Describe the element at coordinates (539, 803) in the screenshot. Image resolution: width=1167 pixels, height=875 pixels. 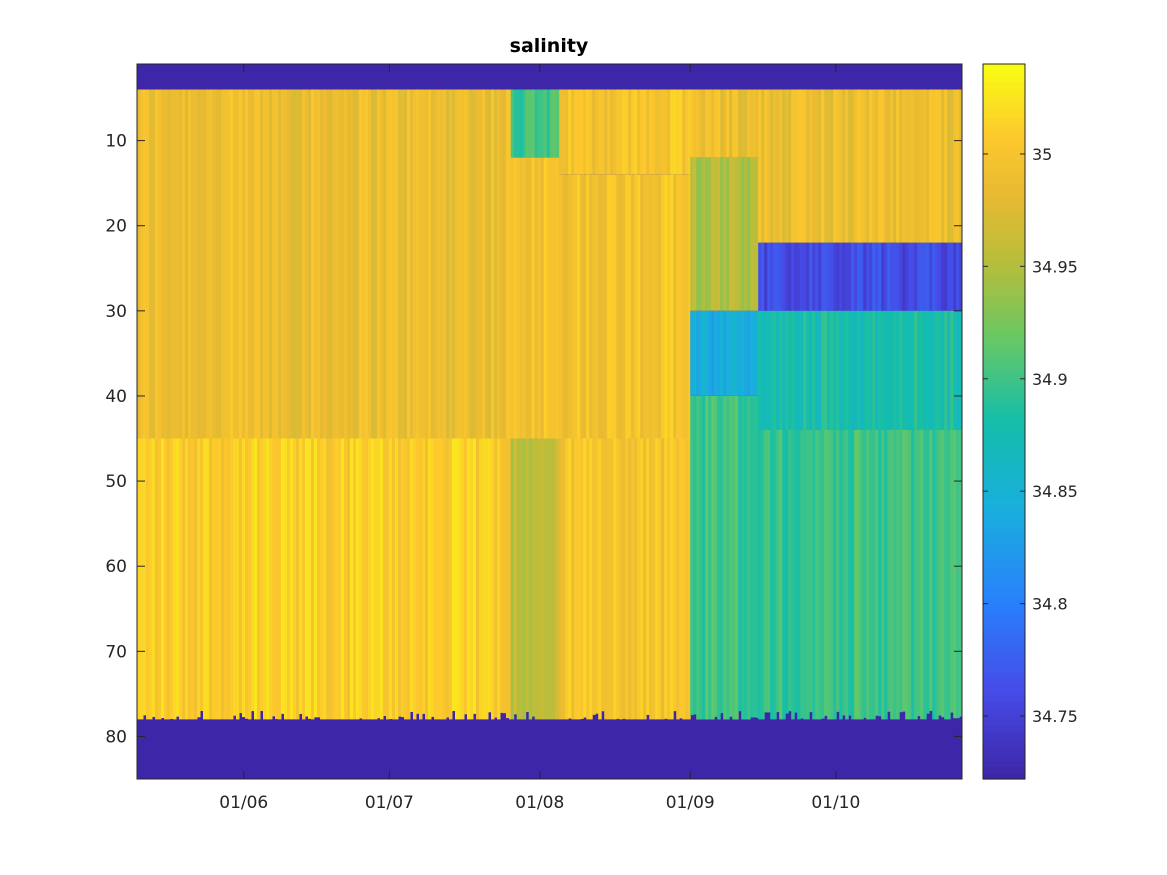
I see `x-tick-label: 01/08` at that location.